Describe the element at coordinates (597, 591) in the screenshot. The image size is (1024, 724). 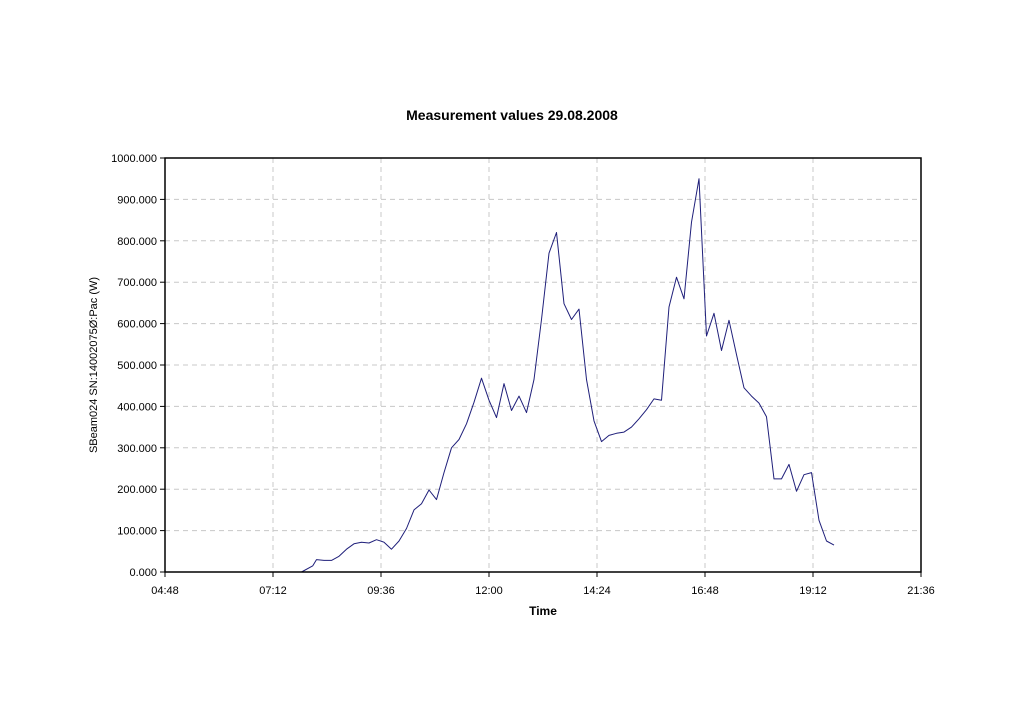
I see `x-tick-label: 14:24` at that location.